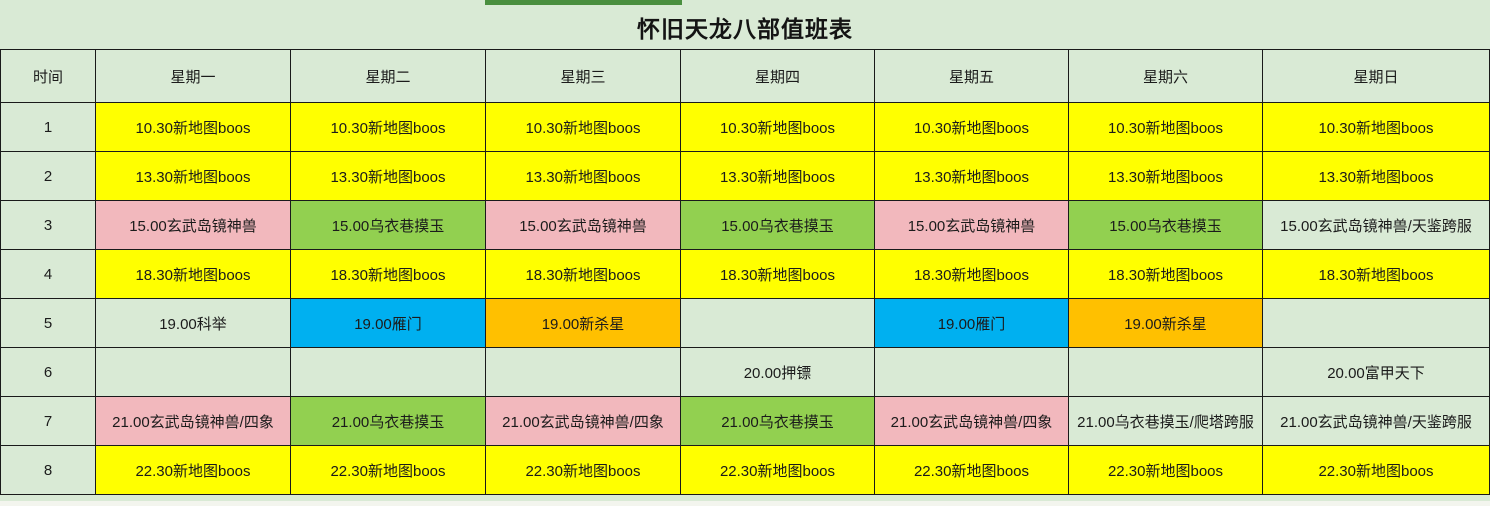 This screenshot has height=506, width=1490. What do you see at coordinates (1376, 225) in the screenshot?
I see `schedule-cell: 15.00玄武岛镜神兽/天鉴跨服` at bounding box center [1376, 225].